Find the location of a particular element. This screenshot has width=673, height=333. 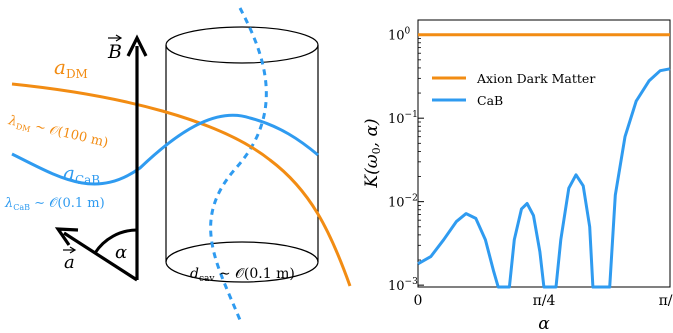

legend: Axion Dark Matter CaB is located at coordinates (513, 89).